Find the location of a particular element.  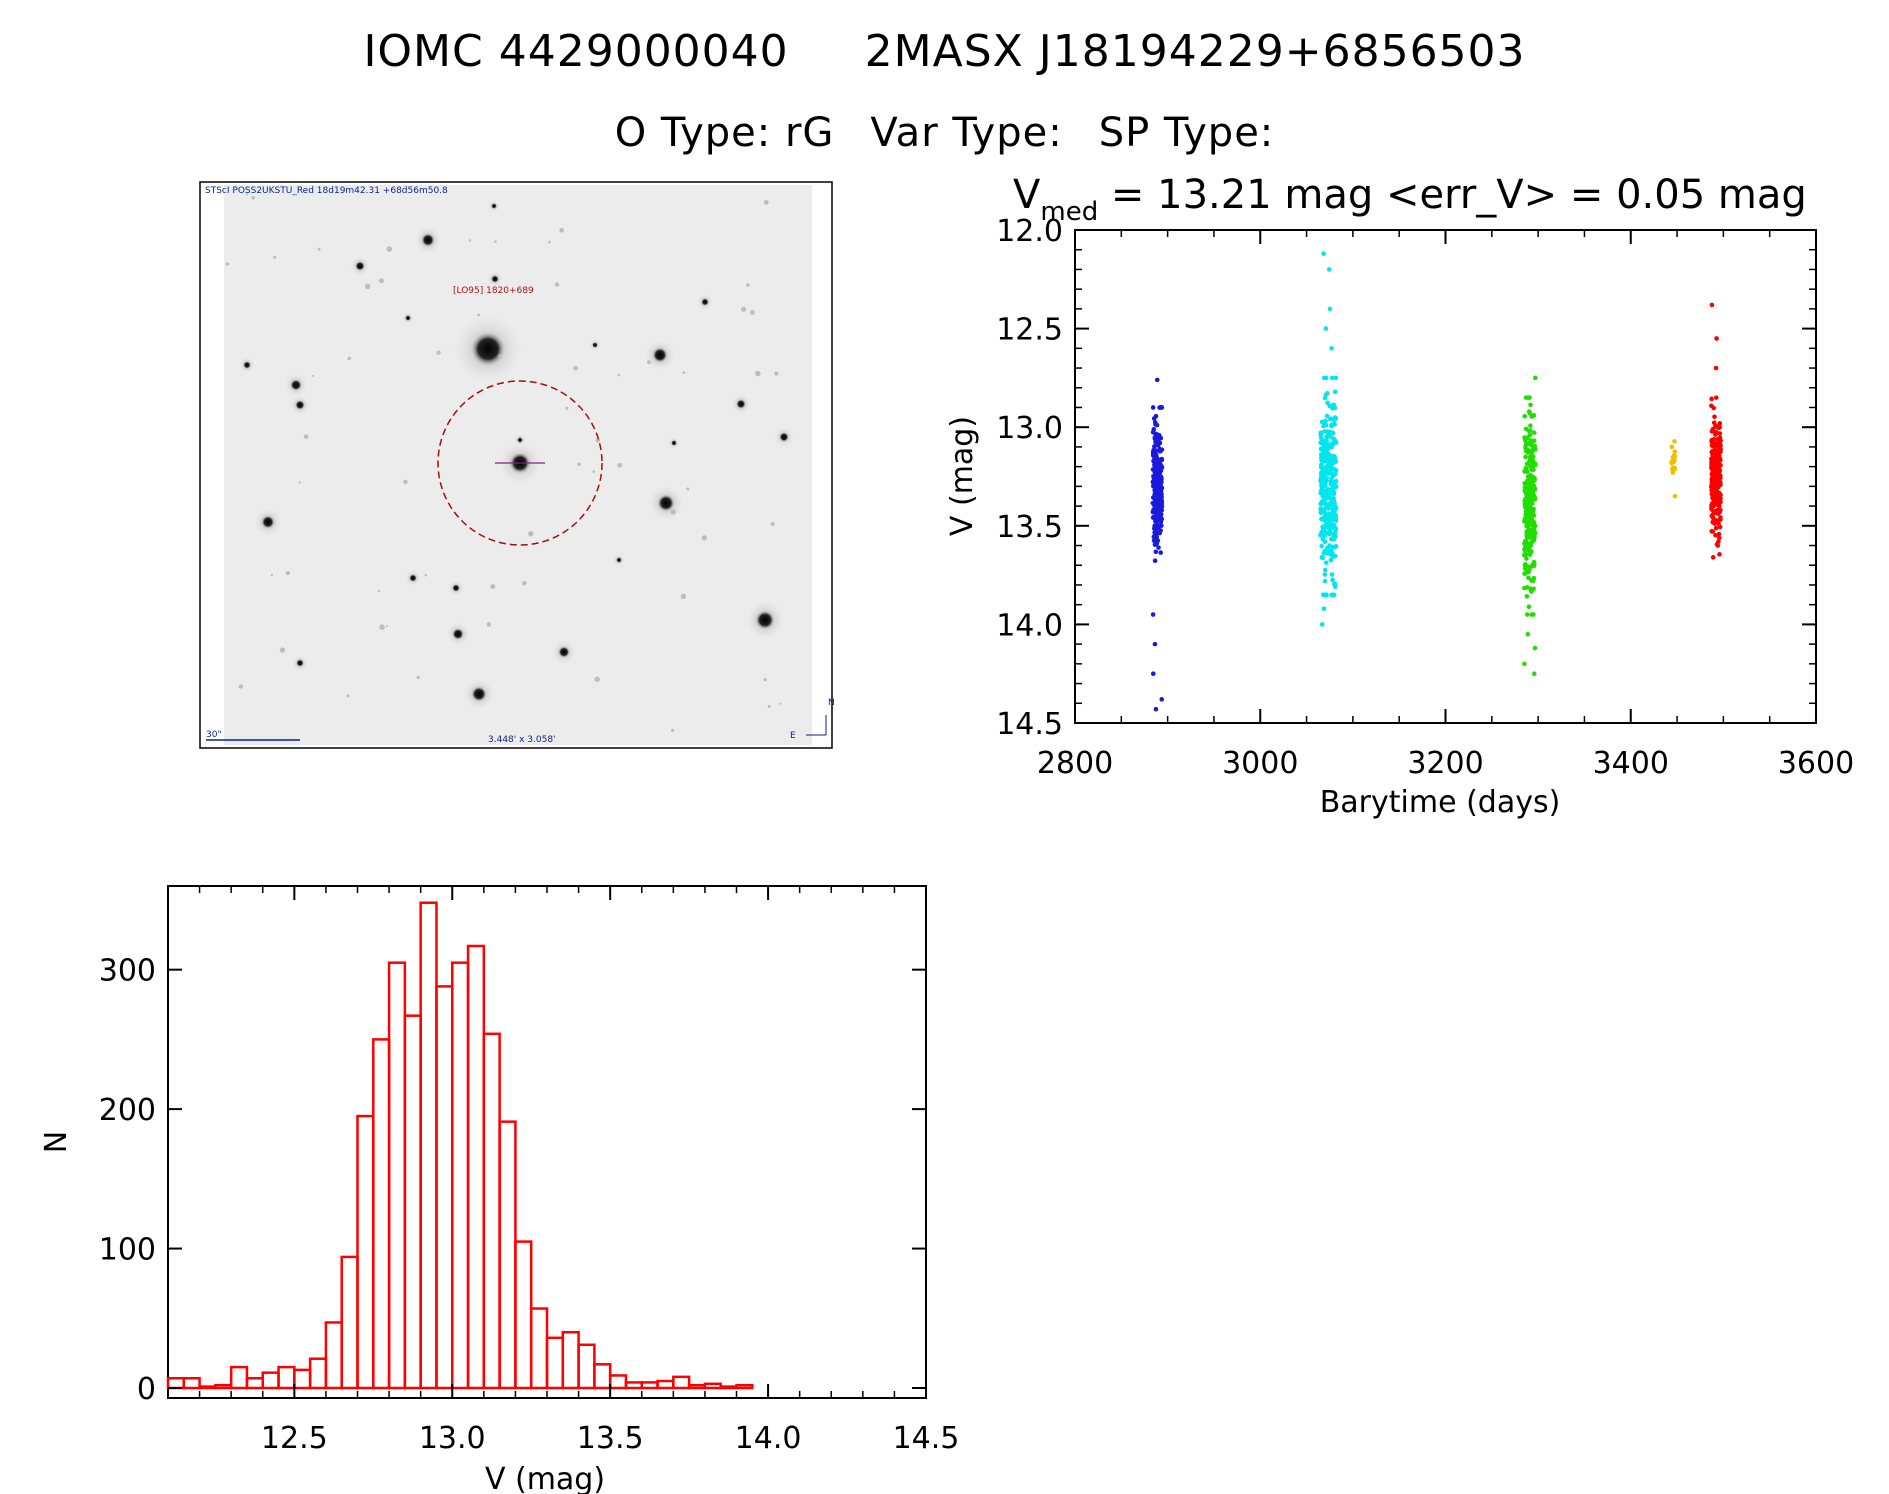

light-curve-points is located at coordinates (1436, 481).